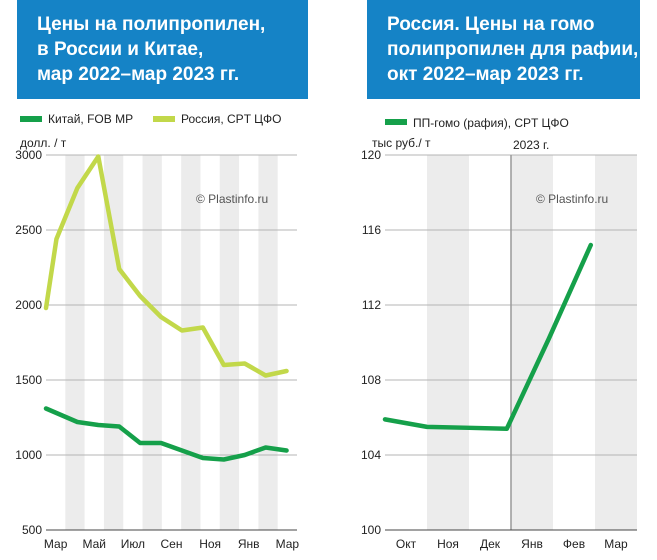 The width and height of the screenshot is (657, 560). What do you see at coordinates (232, 199) in the screenshot?
I see `left-watermark: © Plastinfo.ru` at bounding box center [232, 199].